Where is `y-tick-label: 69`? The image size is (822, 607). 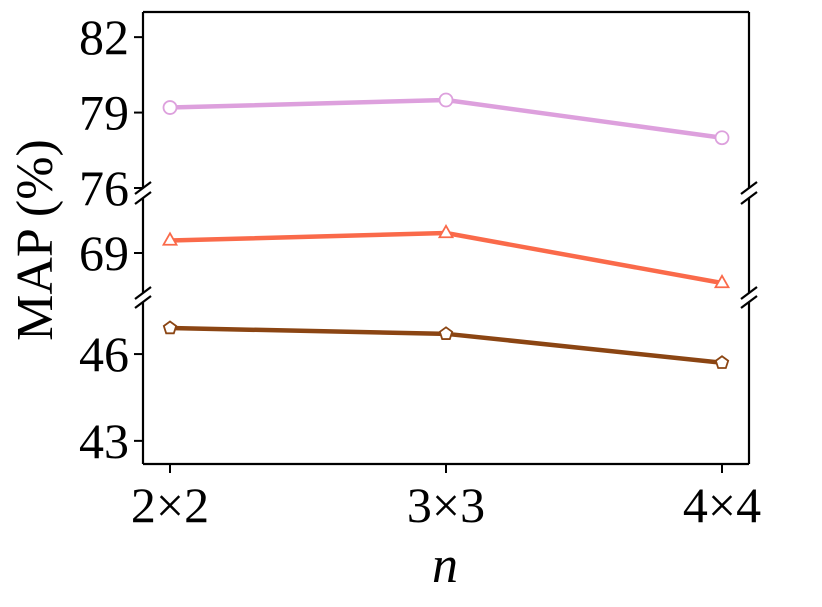 y-tick-label: 69 is located at coordinates (104, 253).